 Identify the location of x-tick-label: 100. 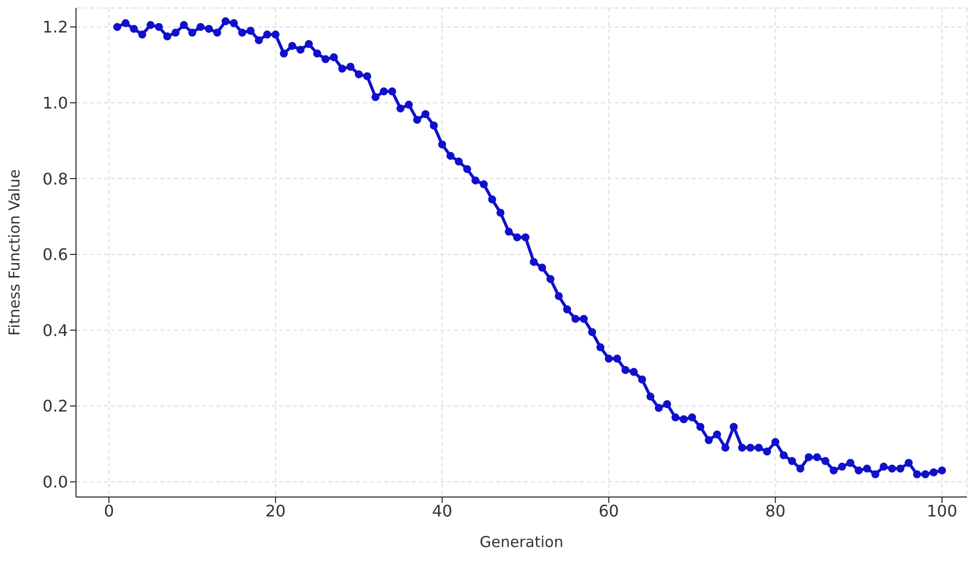
(942, 510).